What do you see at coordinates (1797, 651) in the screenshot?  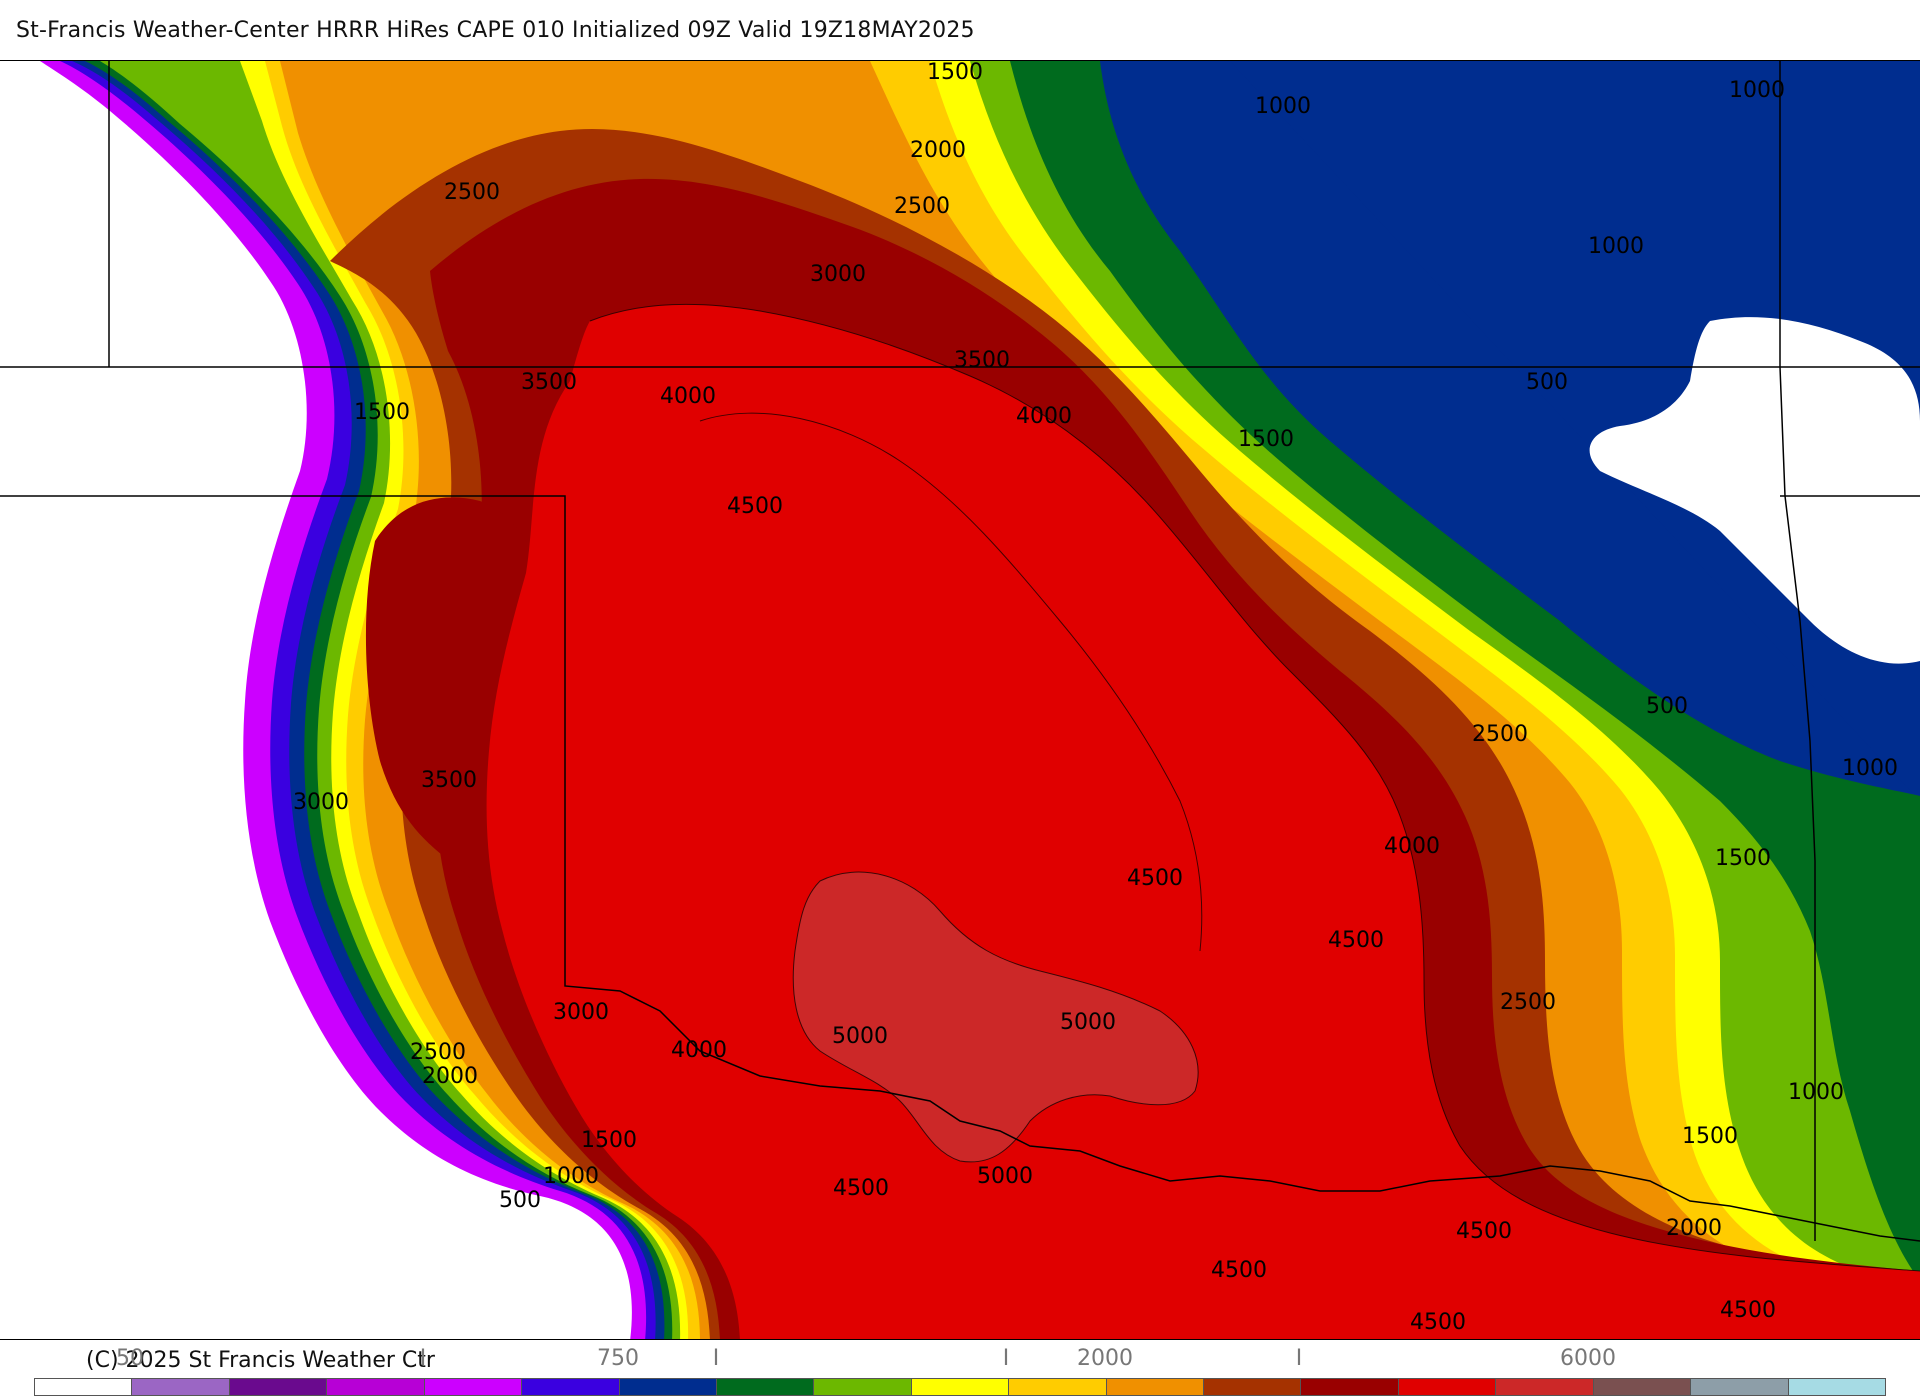 I see `border-line` at bounding box center [1797, 651].